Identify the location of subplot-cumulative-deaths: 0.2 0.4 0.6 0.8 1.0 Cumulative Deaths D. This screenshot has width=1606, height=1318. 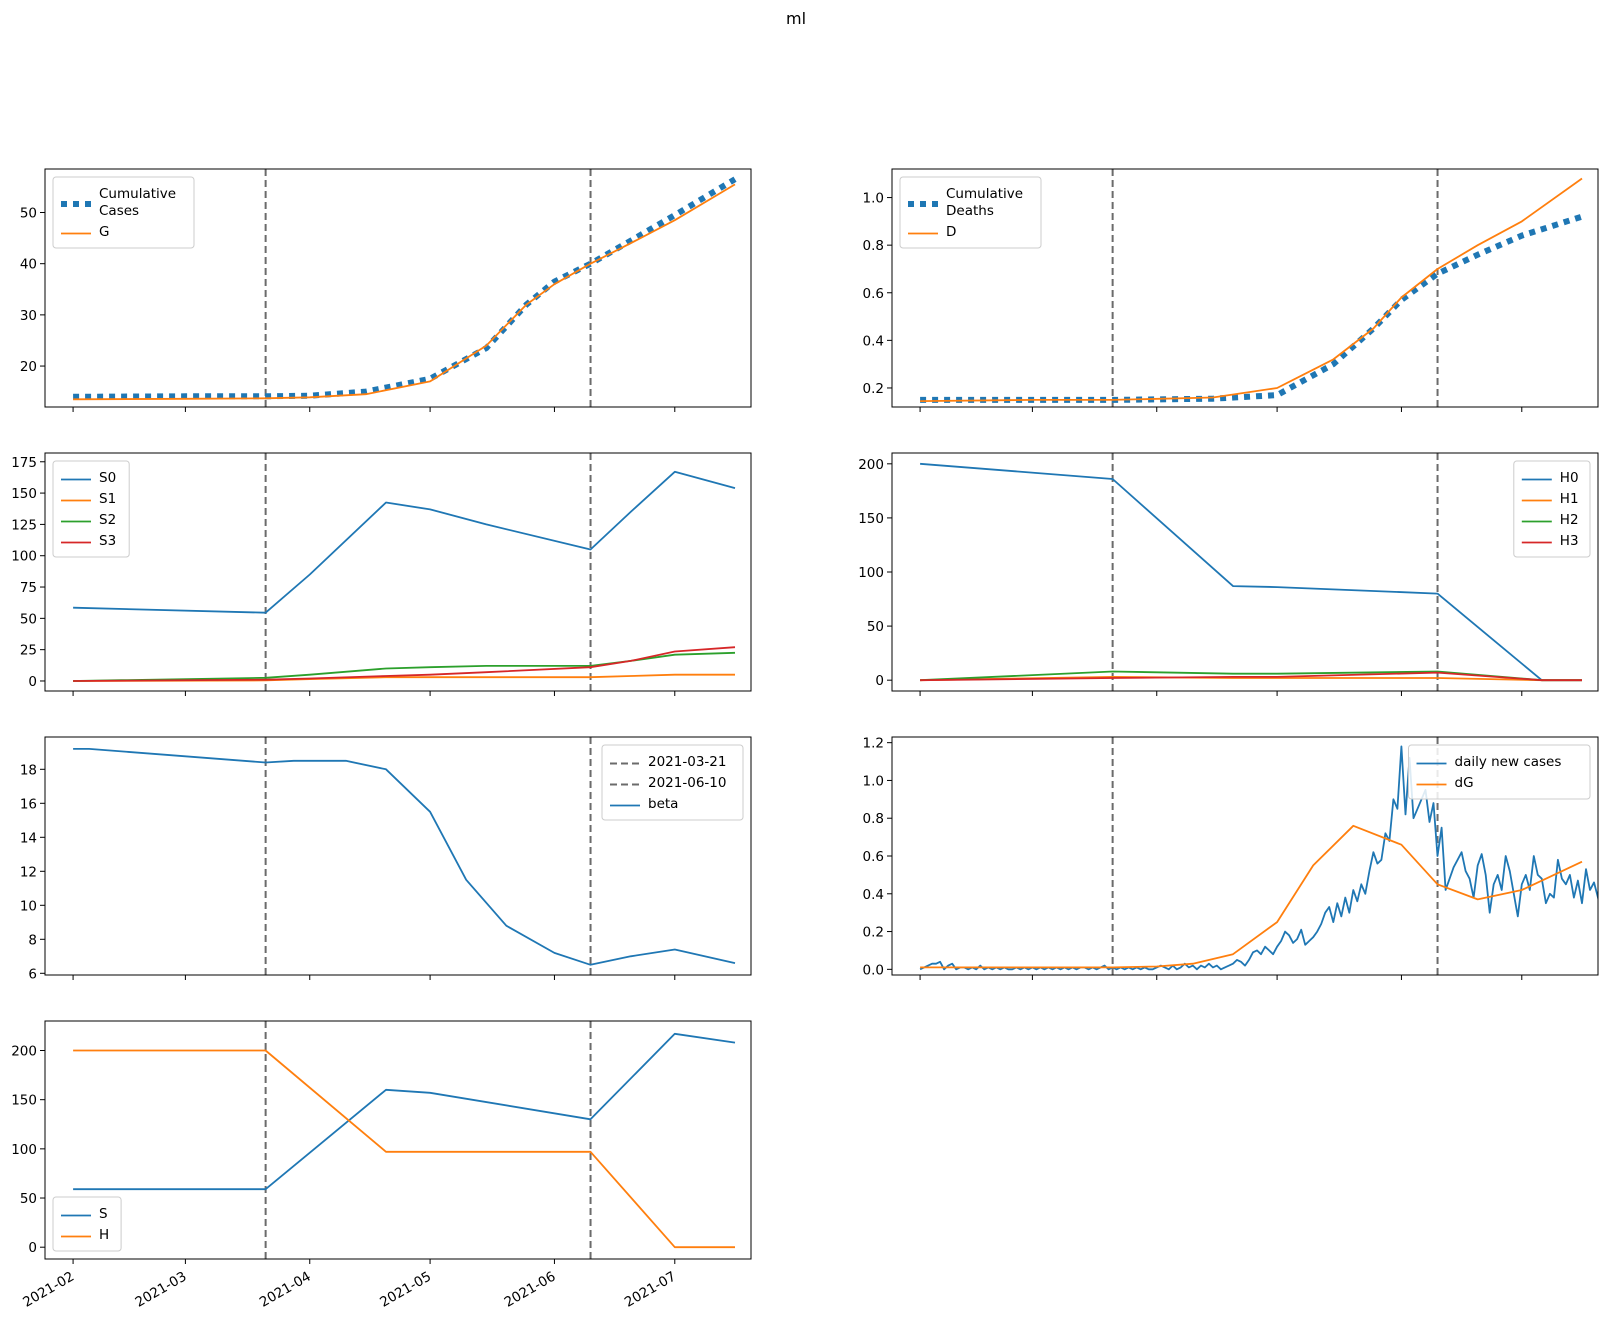
(1231, 290).